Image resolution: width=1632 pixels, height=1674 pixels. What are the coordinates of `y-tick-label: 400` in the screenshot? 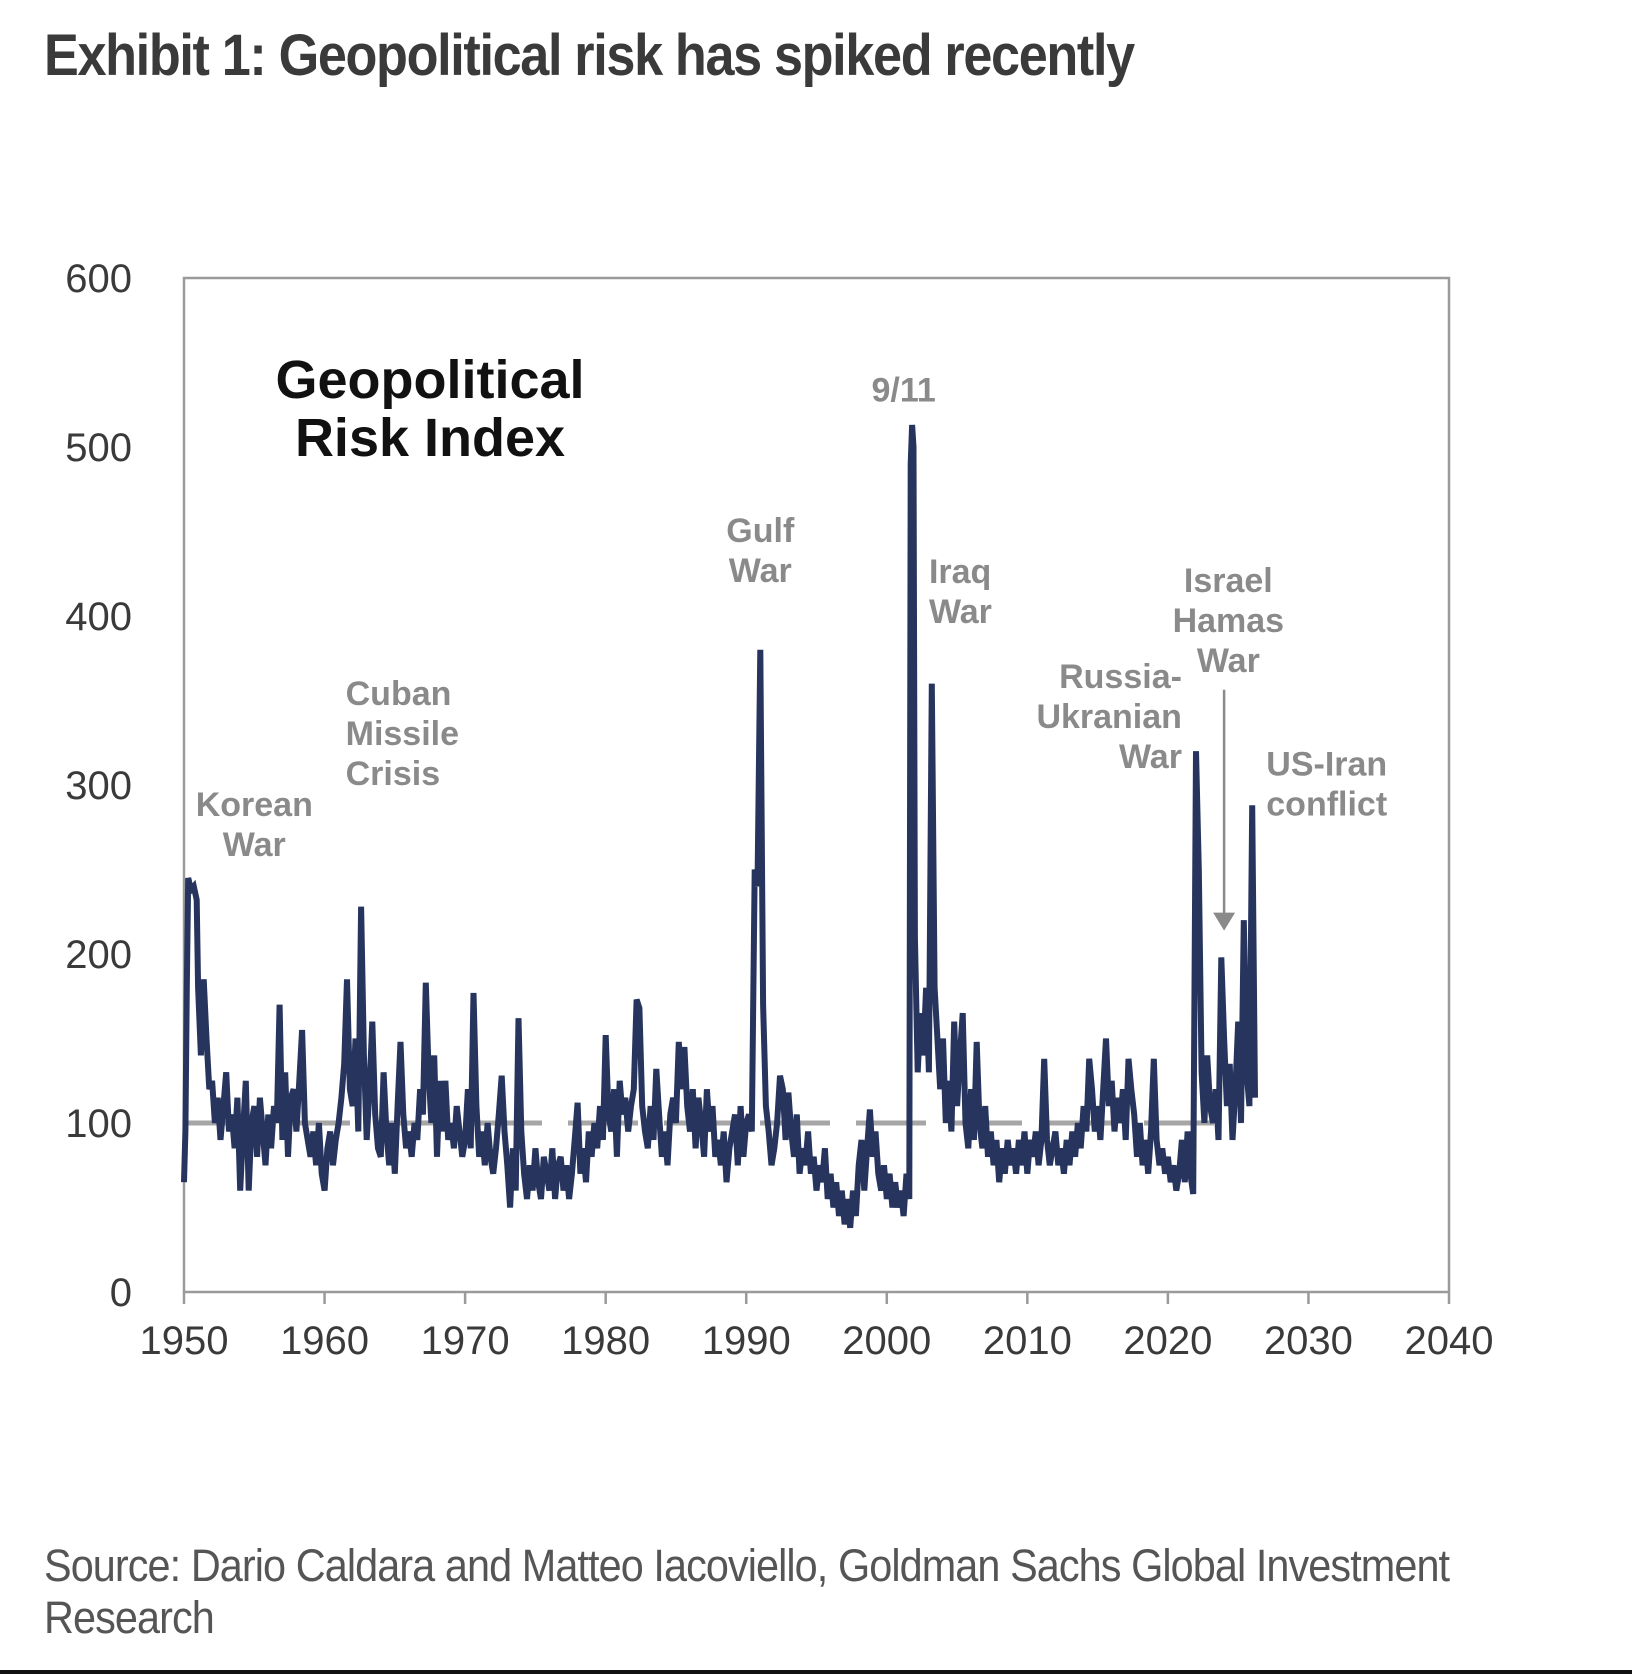 It's located at (98, 617).